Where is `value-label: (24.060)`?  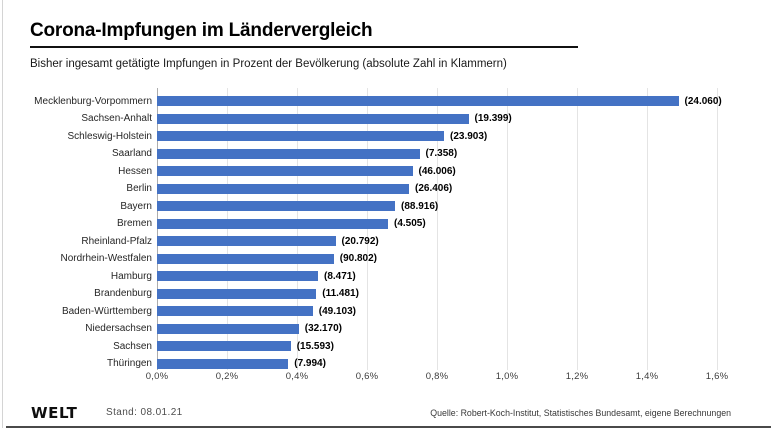
value-label: (24.060) is located at coordinates (703, 101).